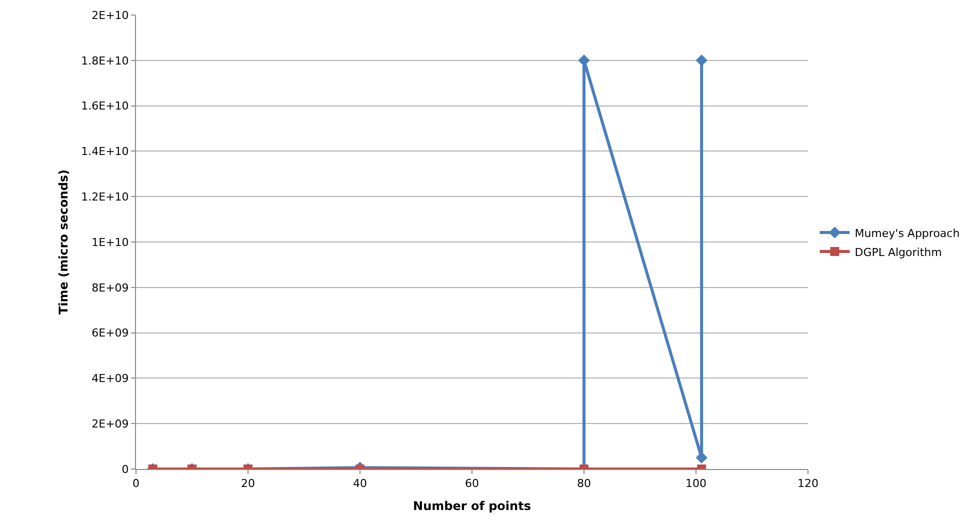 The height and width of the screenshot is (530, 977). What do you see at coordinates (110, 287) in the screenshot?
I see `y-tick-label: 8E+09` at bounding box center [110, 287].